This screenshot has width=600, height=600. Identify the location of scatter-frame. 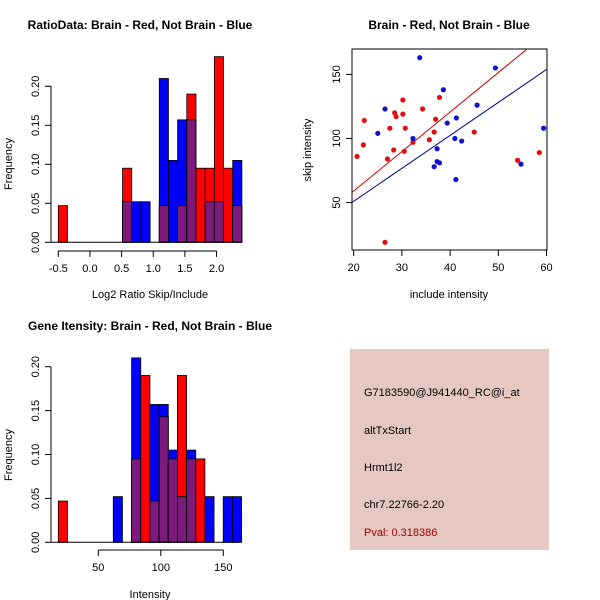
(449, 149).